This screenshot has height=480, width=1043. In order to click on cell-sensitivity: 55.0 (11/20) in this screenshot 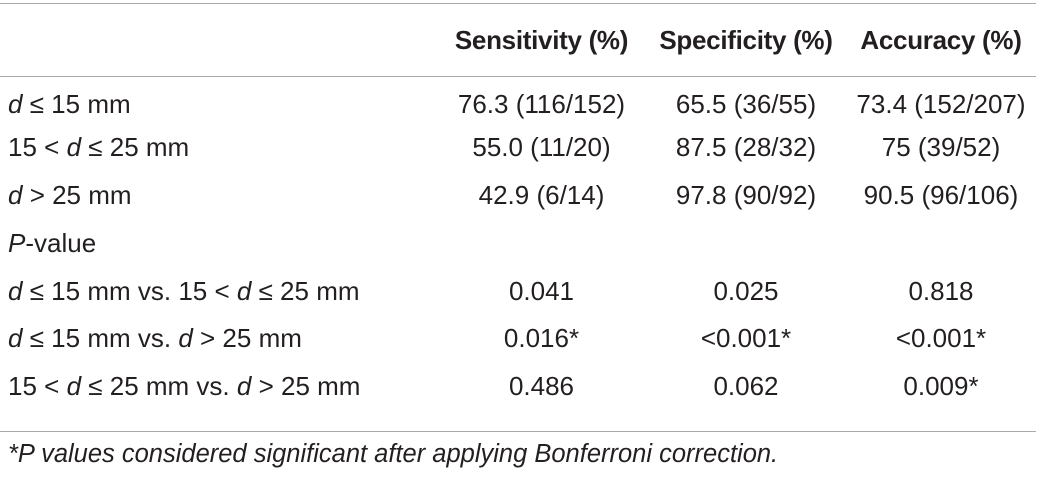, I will do `click(541, 147)`.